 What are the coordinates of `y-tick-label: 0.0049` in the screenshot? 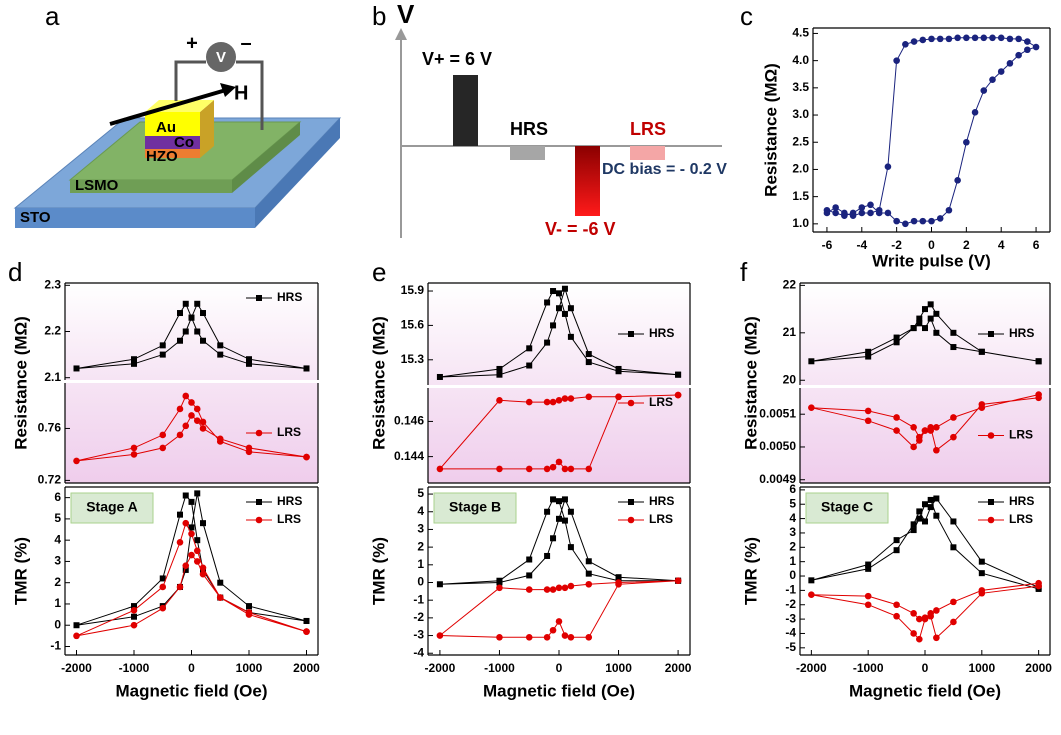 It's located at (777, 479).